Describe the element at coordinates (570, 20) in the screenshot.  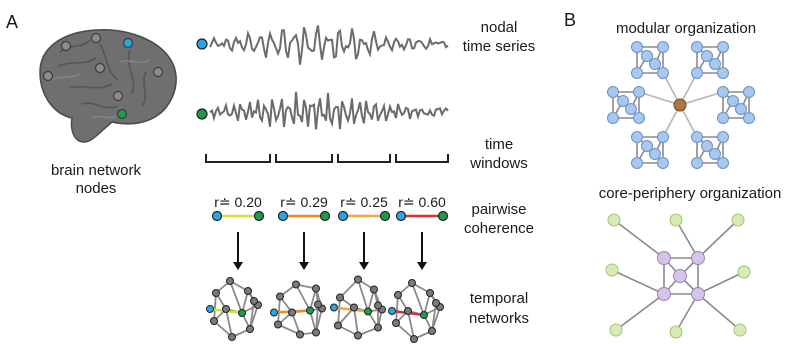
I see `panel-b-letter: B` at that location.